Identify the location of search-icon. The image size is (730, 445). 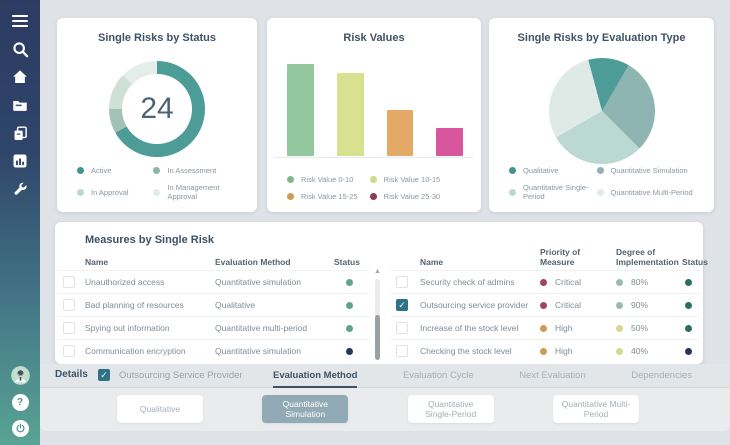
(20, 49).